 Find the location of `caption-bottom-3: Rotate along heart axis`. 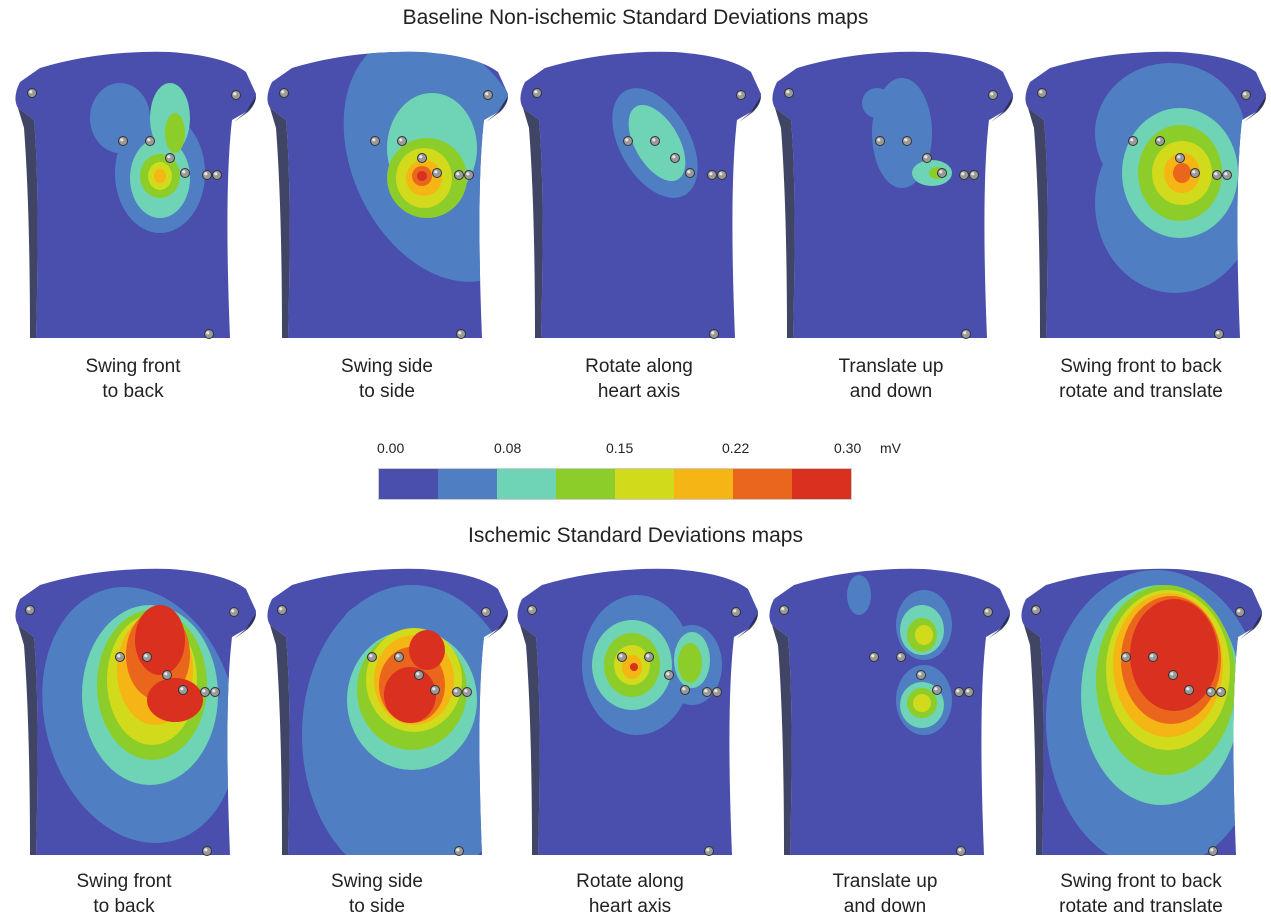

caption-bottom-3: Rotate along heart axis is located at coordinates (630, 894).